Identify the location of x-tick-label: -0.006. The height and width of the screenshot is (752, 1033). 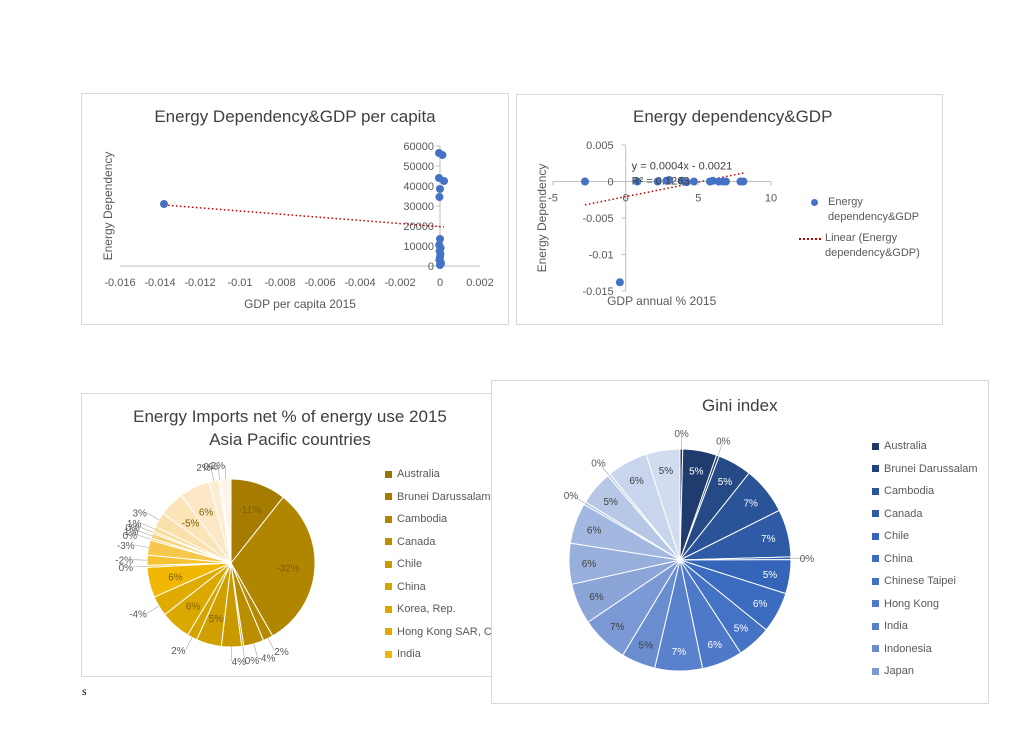
(319, 283).